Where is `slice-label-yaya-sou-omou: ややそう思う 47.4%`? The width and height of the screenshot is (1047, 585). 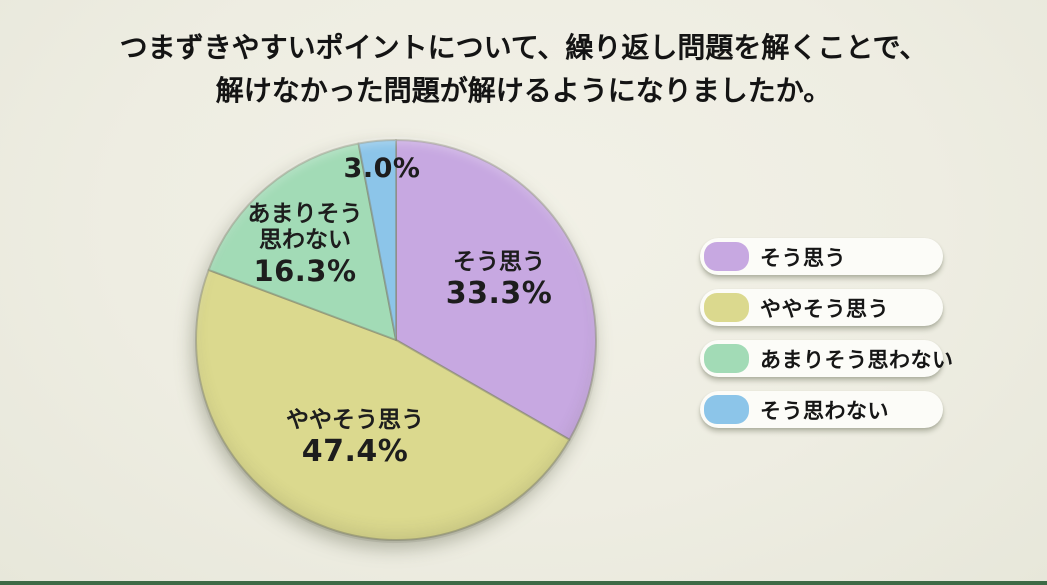 slice-label-yaya-sou-omou: ややそう思う 47.4% is located at coordinates (355, 437).